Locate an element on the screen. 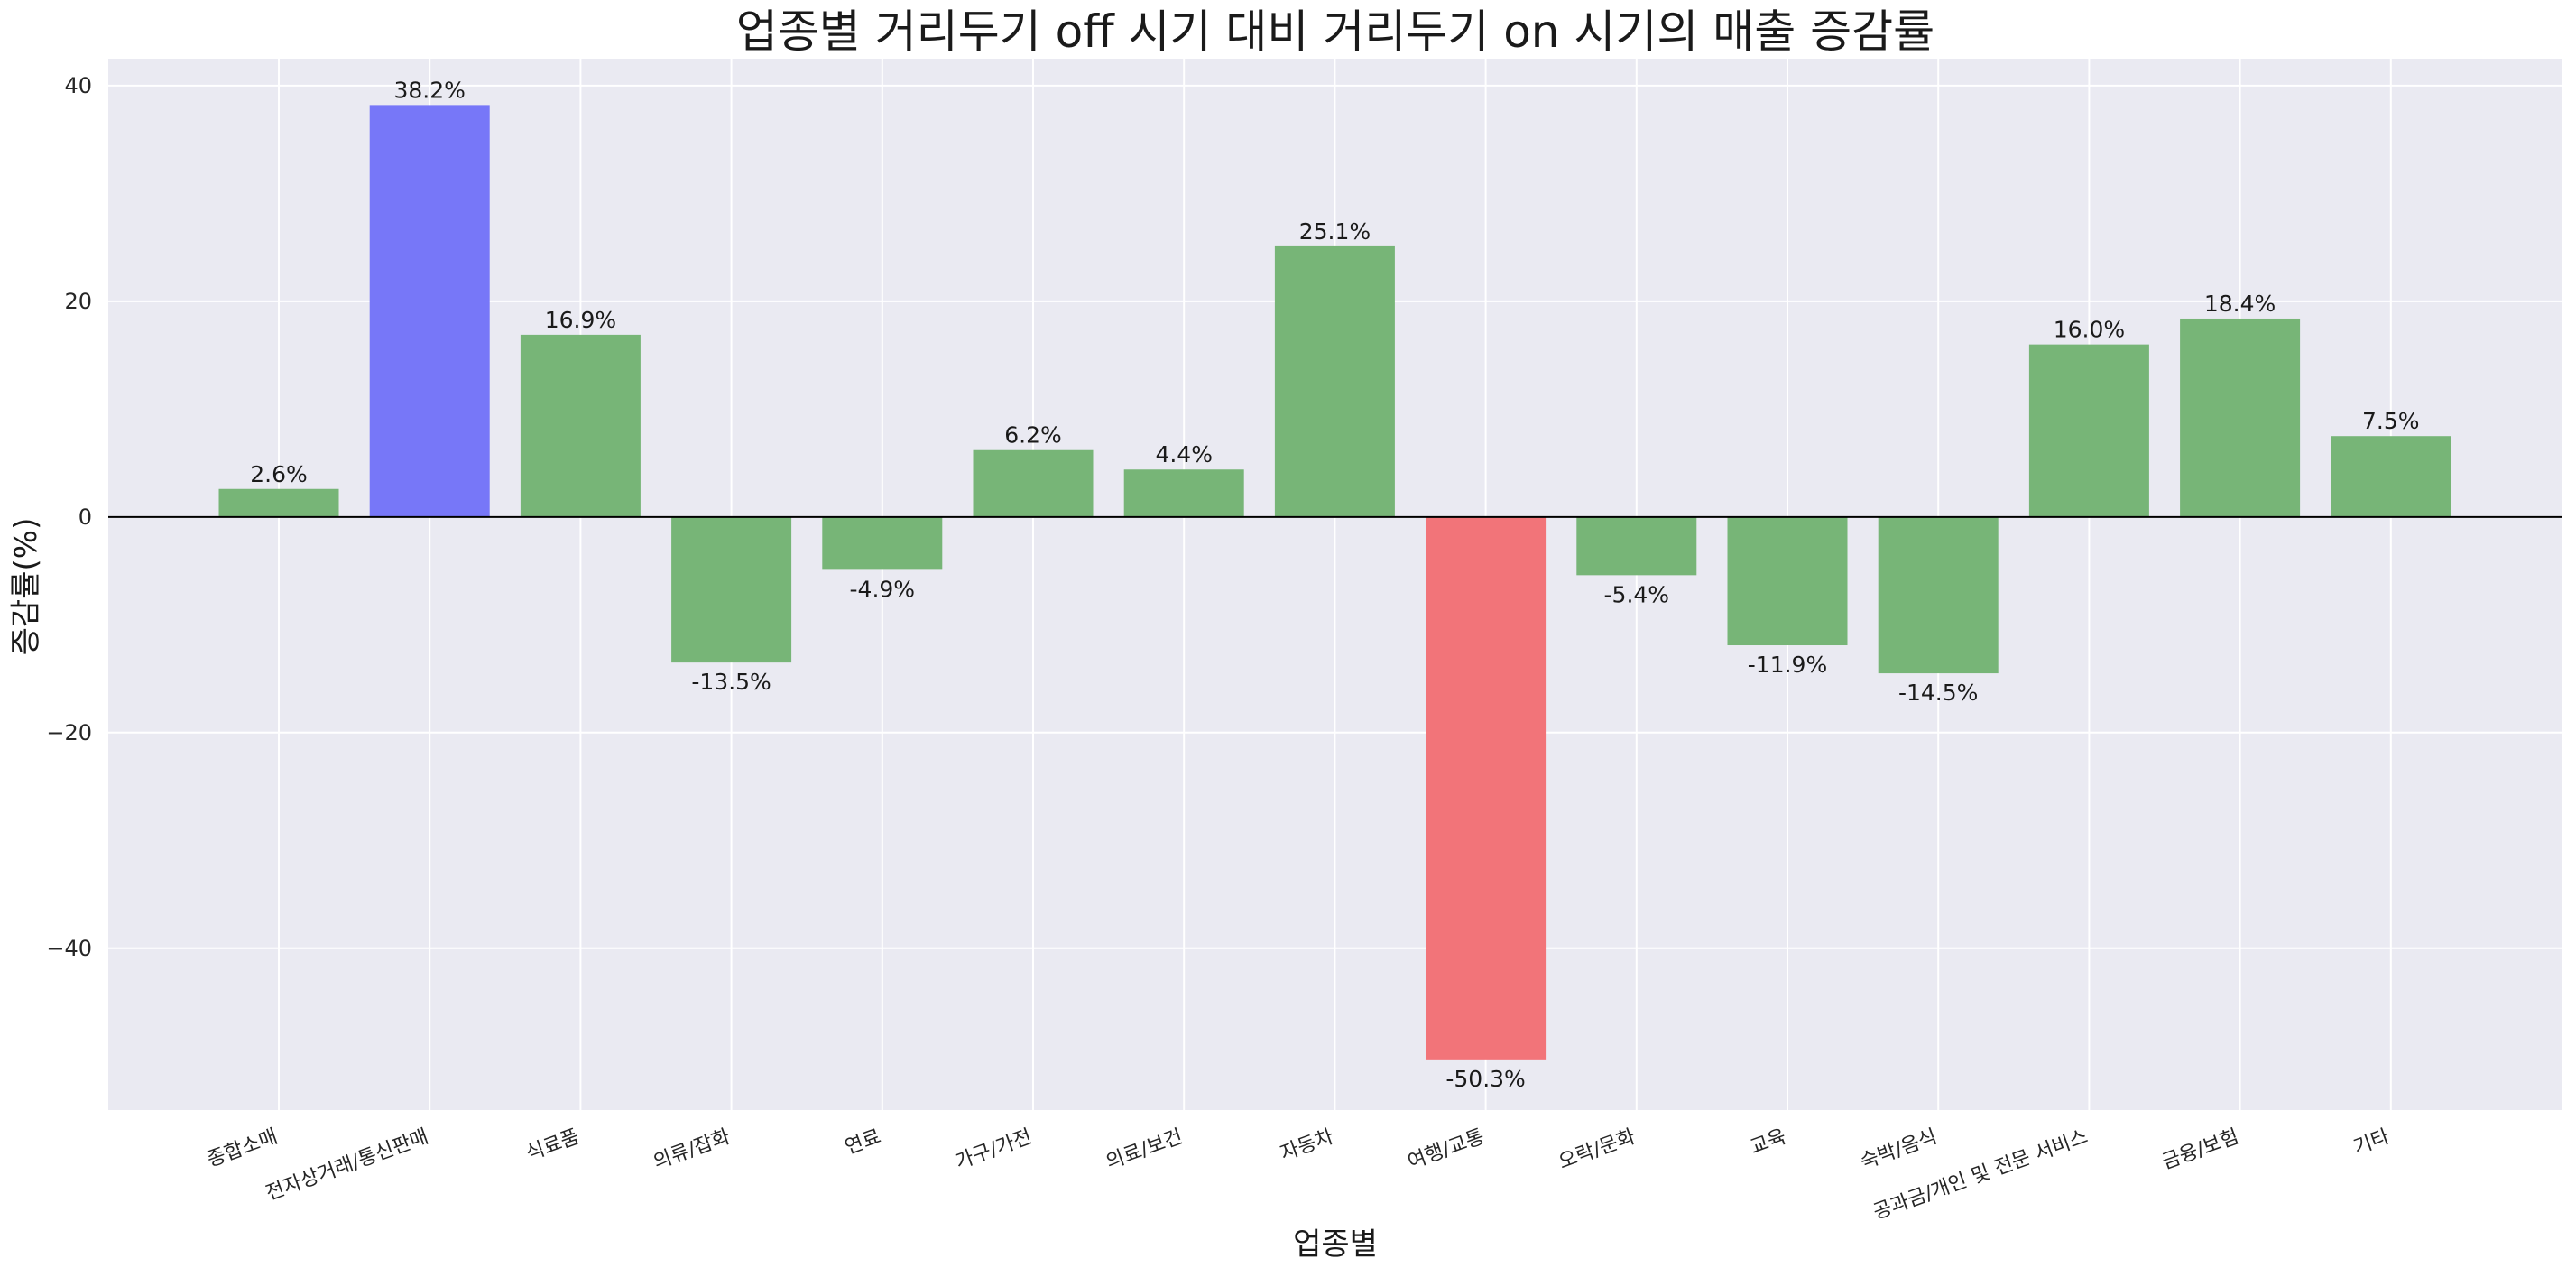 The height and width of the screenshot is (1277, 2576). bar-value-label: -13.5% is located at coordinates (731, 682).